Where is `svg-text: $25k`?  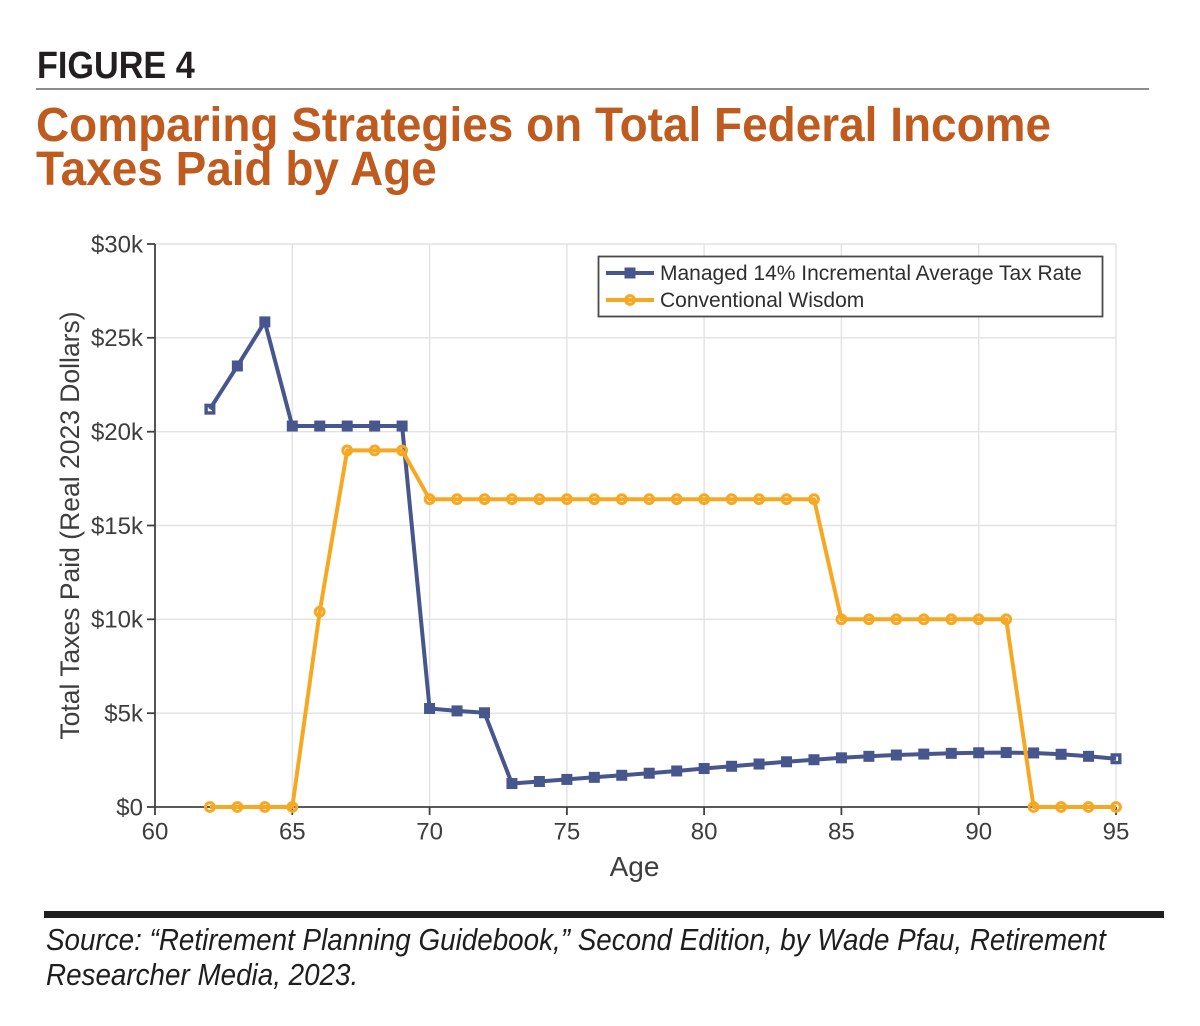
svg-text: $25k is located at coordinates (117, 338).